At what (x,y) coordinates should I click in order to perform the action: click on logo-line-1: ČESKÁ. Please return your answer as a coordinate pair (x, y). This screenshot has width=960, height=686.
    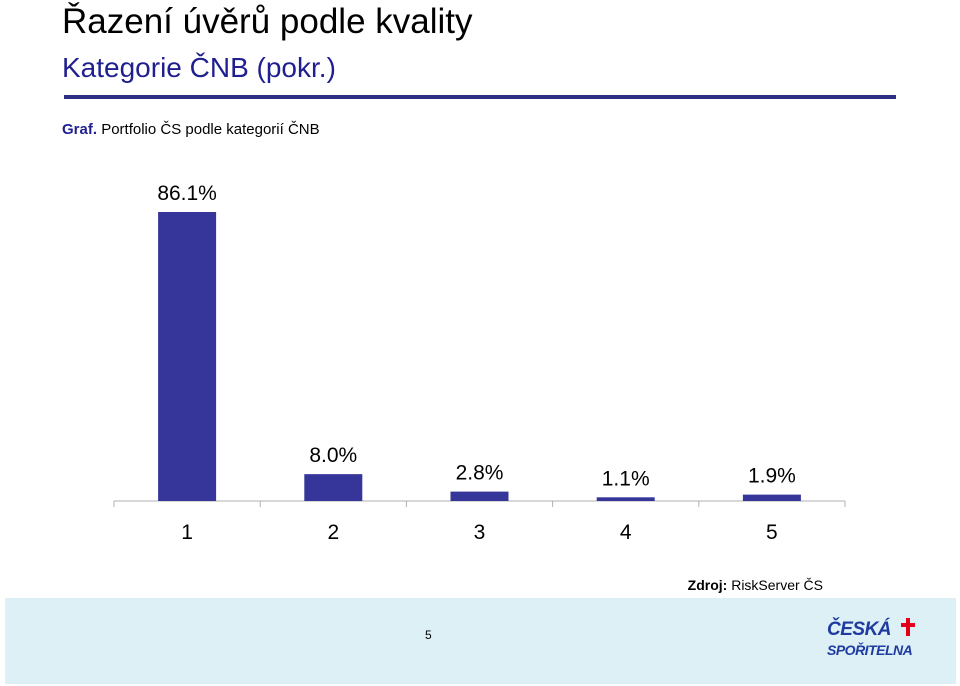
    Looking at the image, I should click on (859, 629).